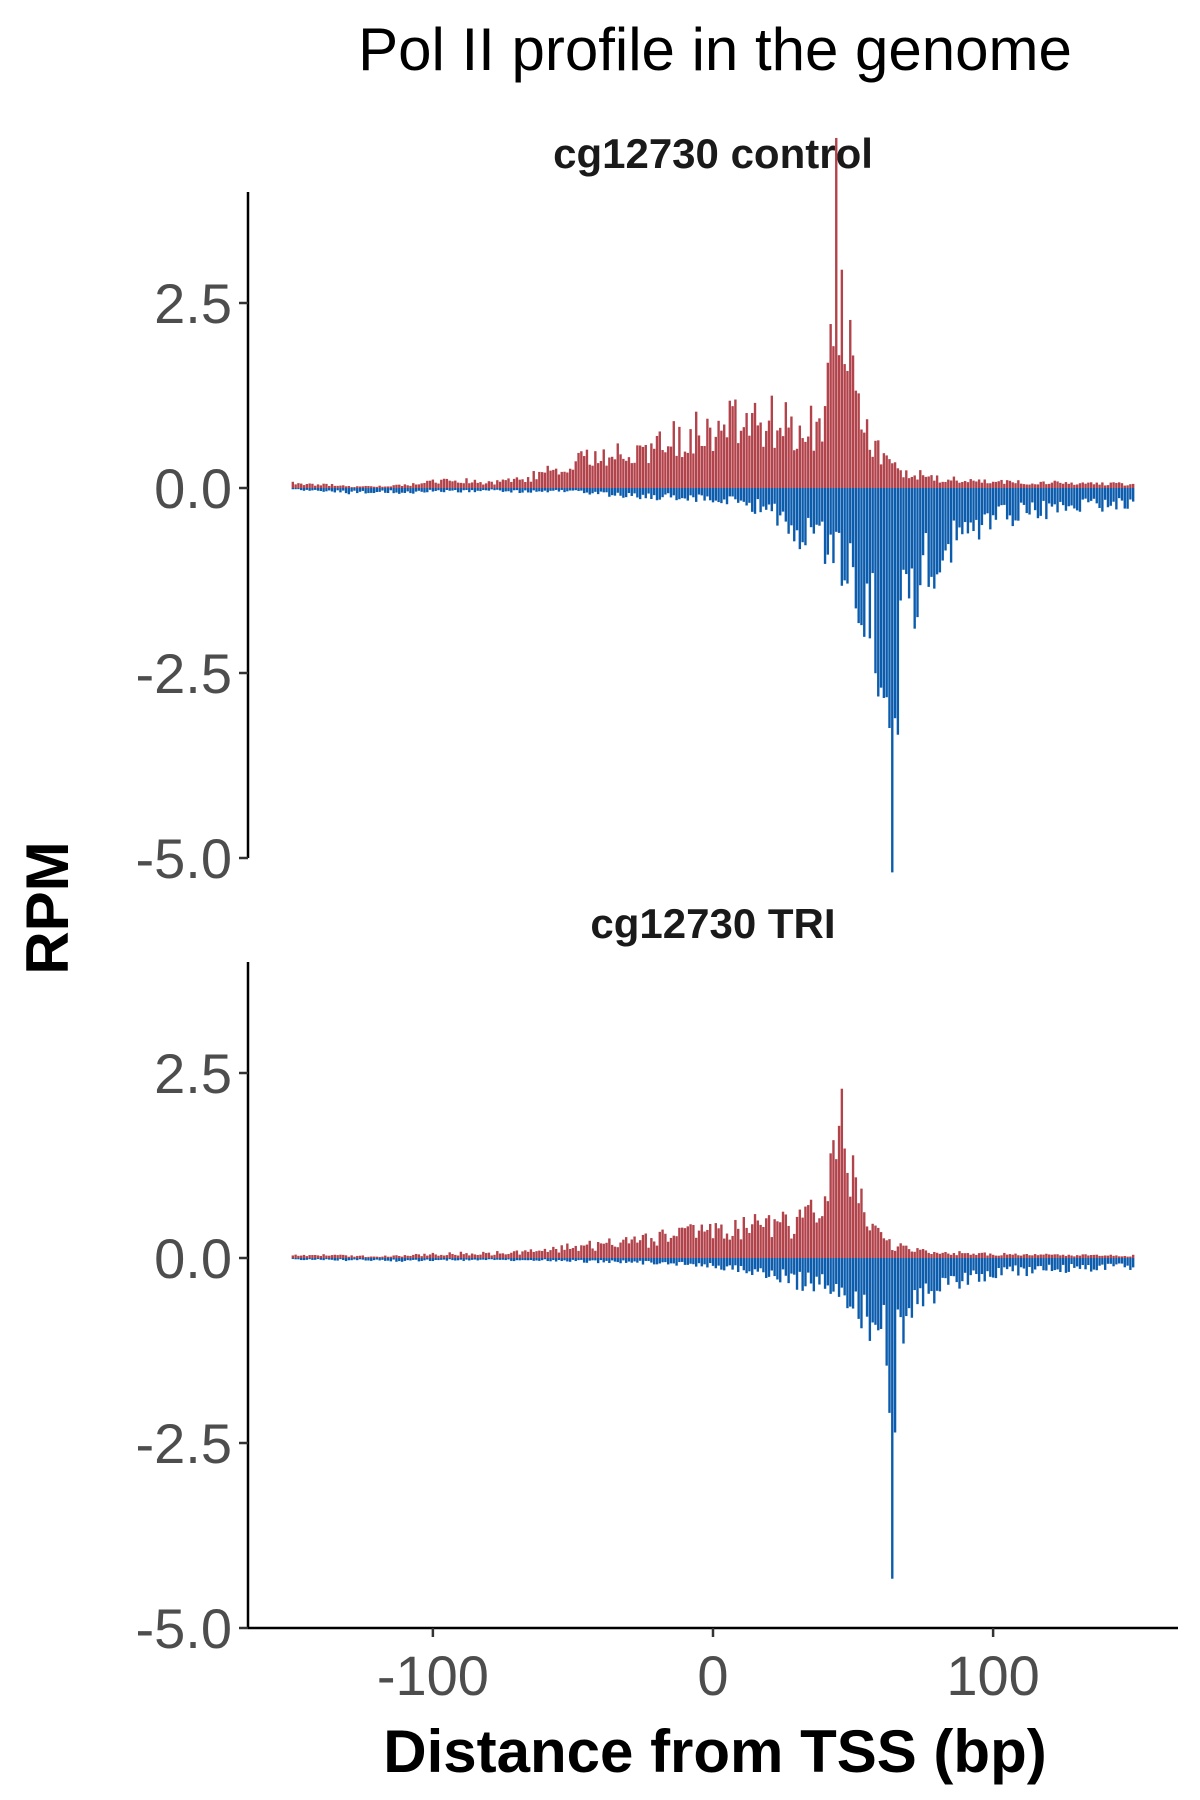  What do you see at coordinates (193, 303) in the screenshot?
I see `y-tick-label: 2.5` at bounding box center [193, 303].